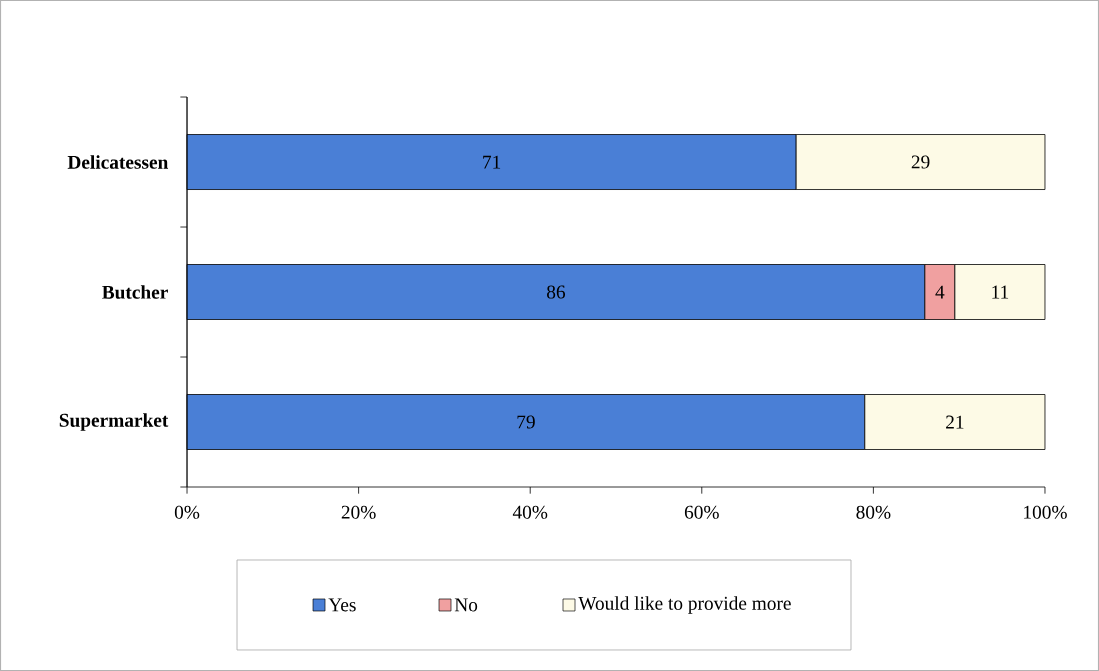 This screenshot has height=671, width=1099. I want to click on y-tick-label: Supermarket, so click(114, 422).